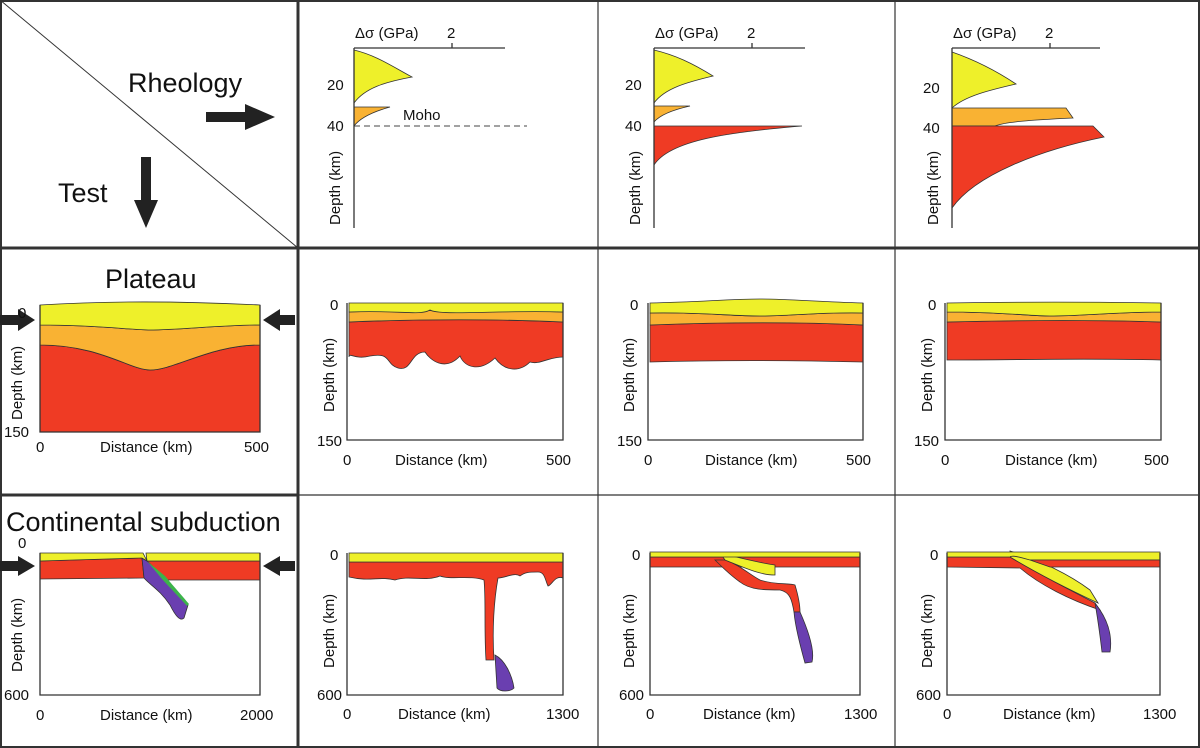  I want to click on subduction-initial-panel: 0 600 0 2000 Distance (km) Depth (km), so click(147, 629).